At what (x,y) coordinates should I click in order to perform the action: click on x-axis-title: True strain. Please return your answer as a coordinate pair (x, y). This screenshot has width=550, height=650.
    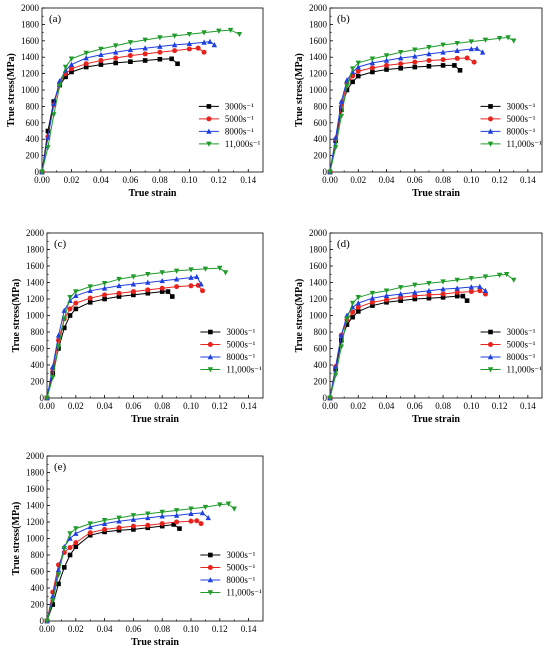
    Looking at the image, I should click on (153, 193).